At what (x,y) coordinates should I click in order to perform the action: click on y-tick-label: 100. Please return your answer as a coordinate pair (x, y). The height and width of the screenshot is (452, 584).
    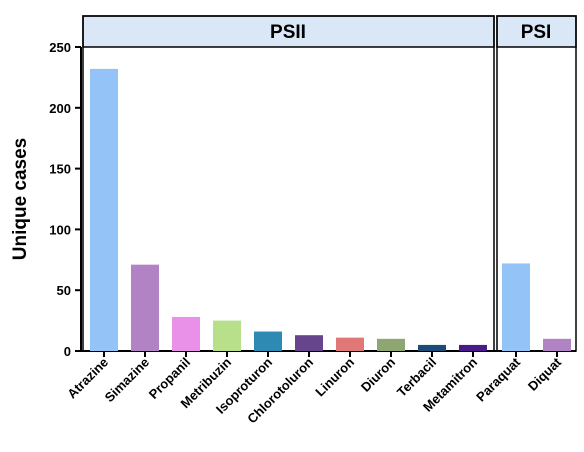
    Looking at the image, I should click on (60, 229).